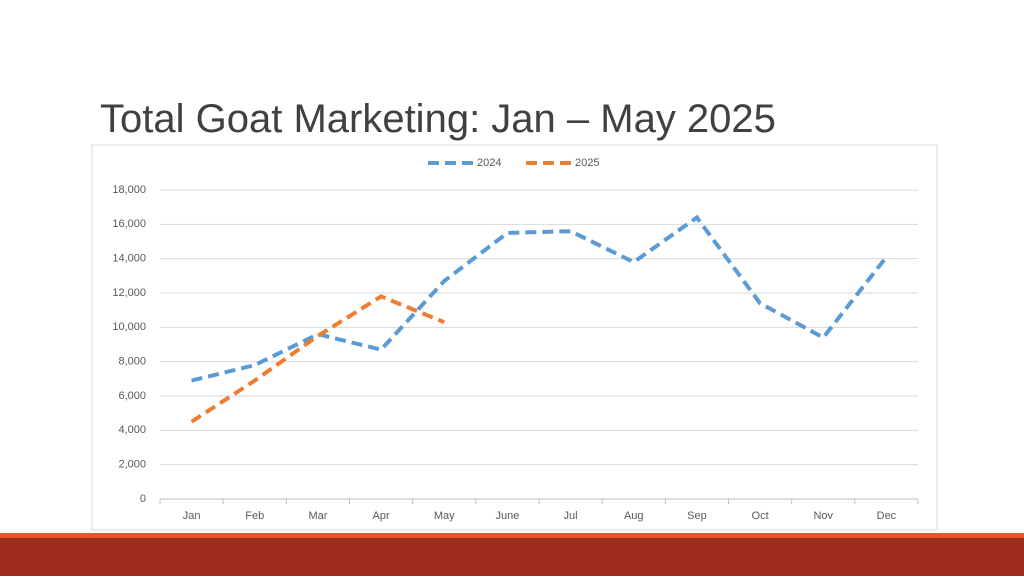 The image size is (1024, 581). Describe the element at coordinates (192, 516) in the screenshot. I see `x-tick-label: Jan` at that location.